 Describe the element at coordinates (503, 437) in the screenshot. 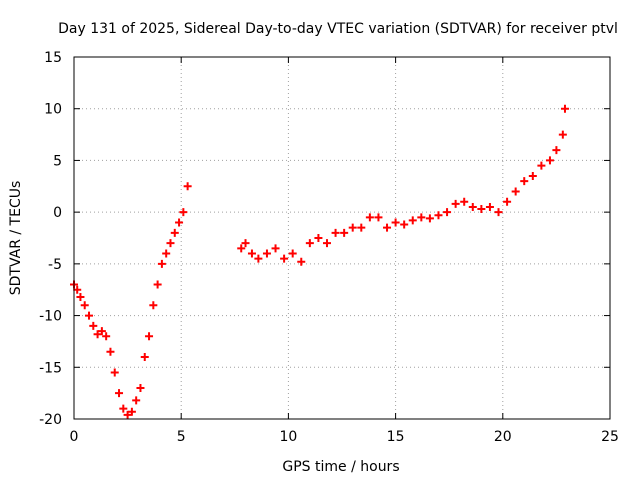

I see `x-tick-label: 20` at that location.